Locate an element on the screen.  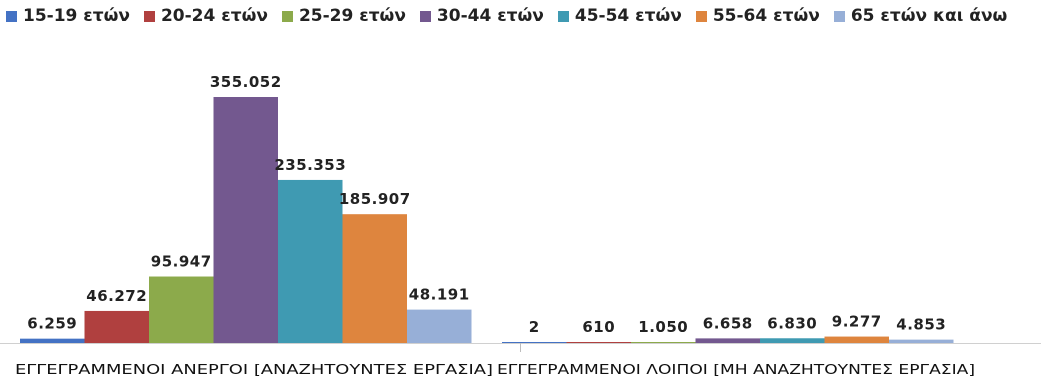
data-label: 1.050 is located at coordinates (663, 327).